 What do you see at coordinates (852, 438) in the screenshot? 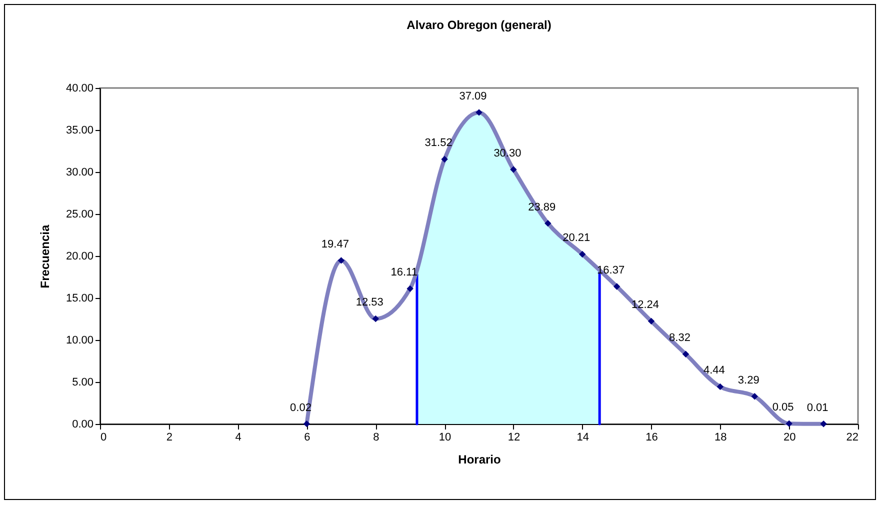
I see `x-tick-label: 22` at bounding box center [852, 438].